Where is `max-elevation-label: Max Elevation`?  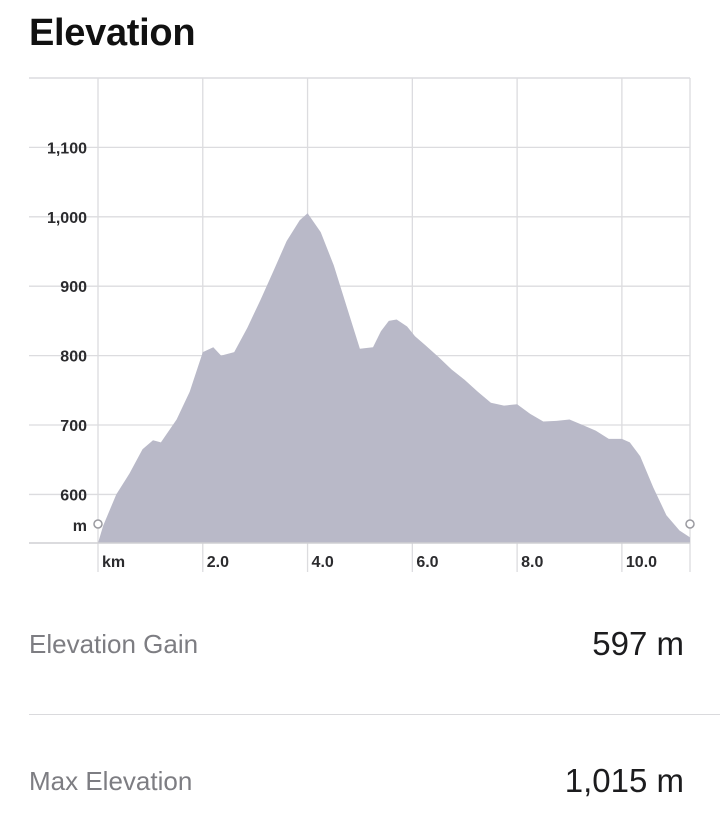 max-elevation-label: Max Elevation is located at coordinates (111, 780).